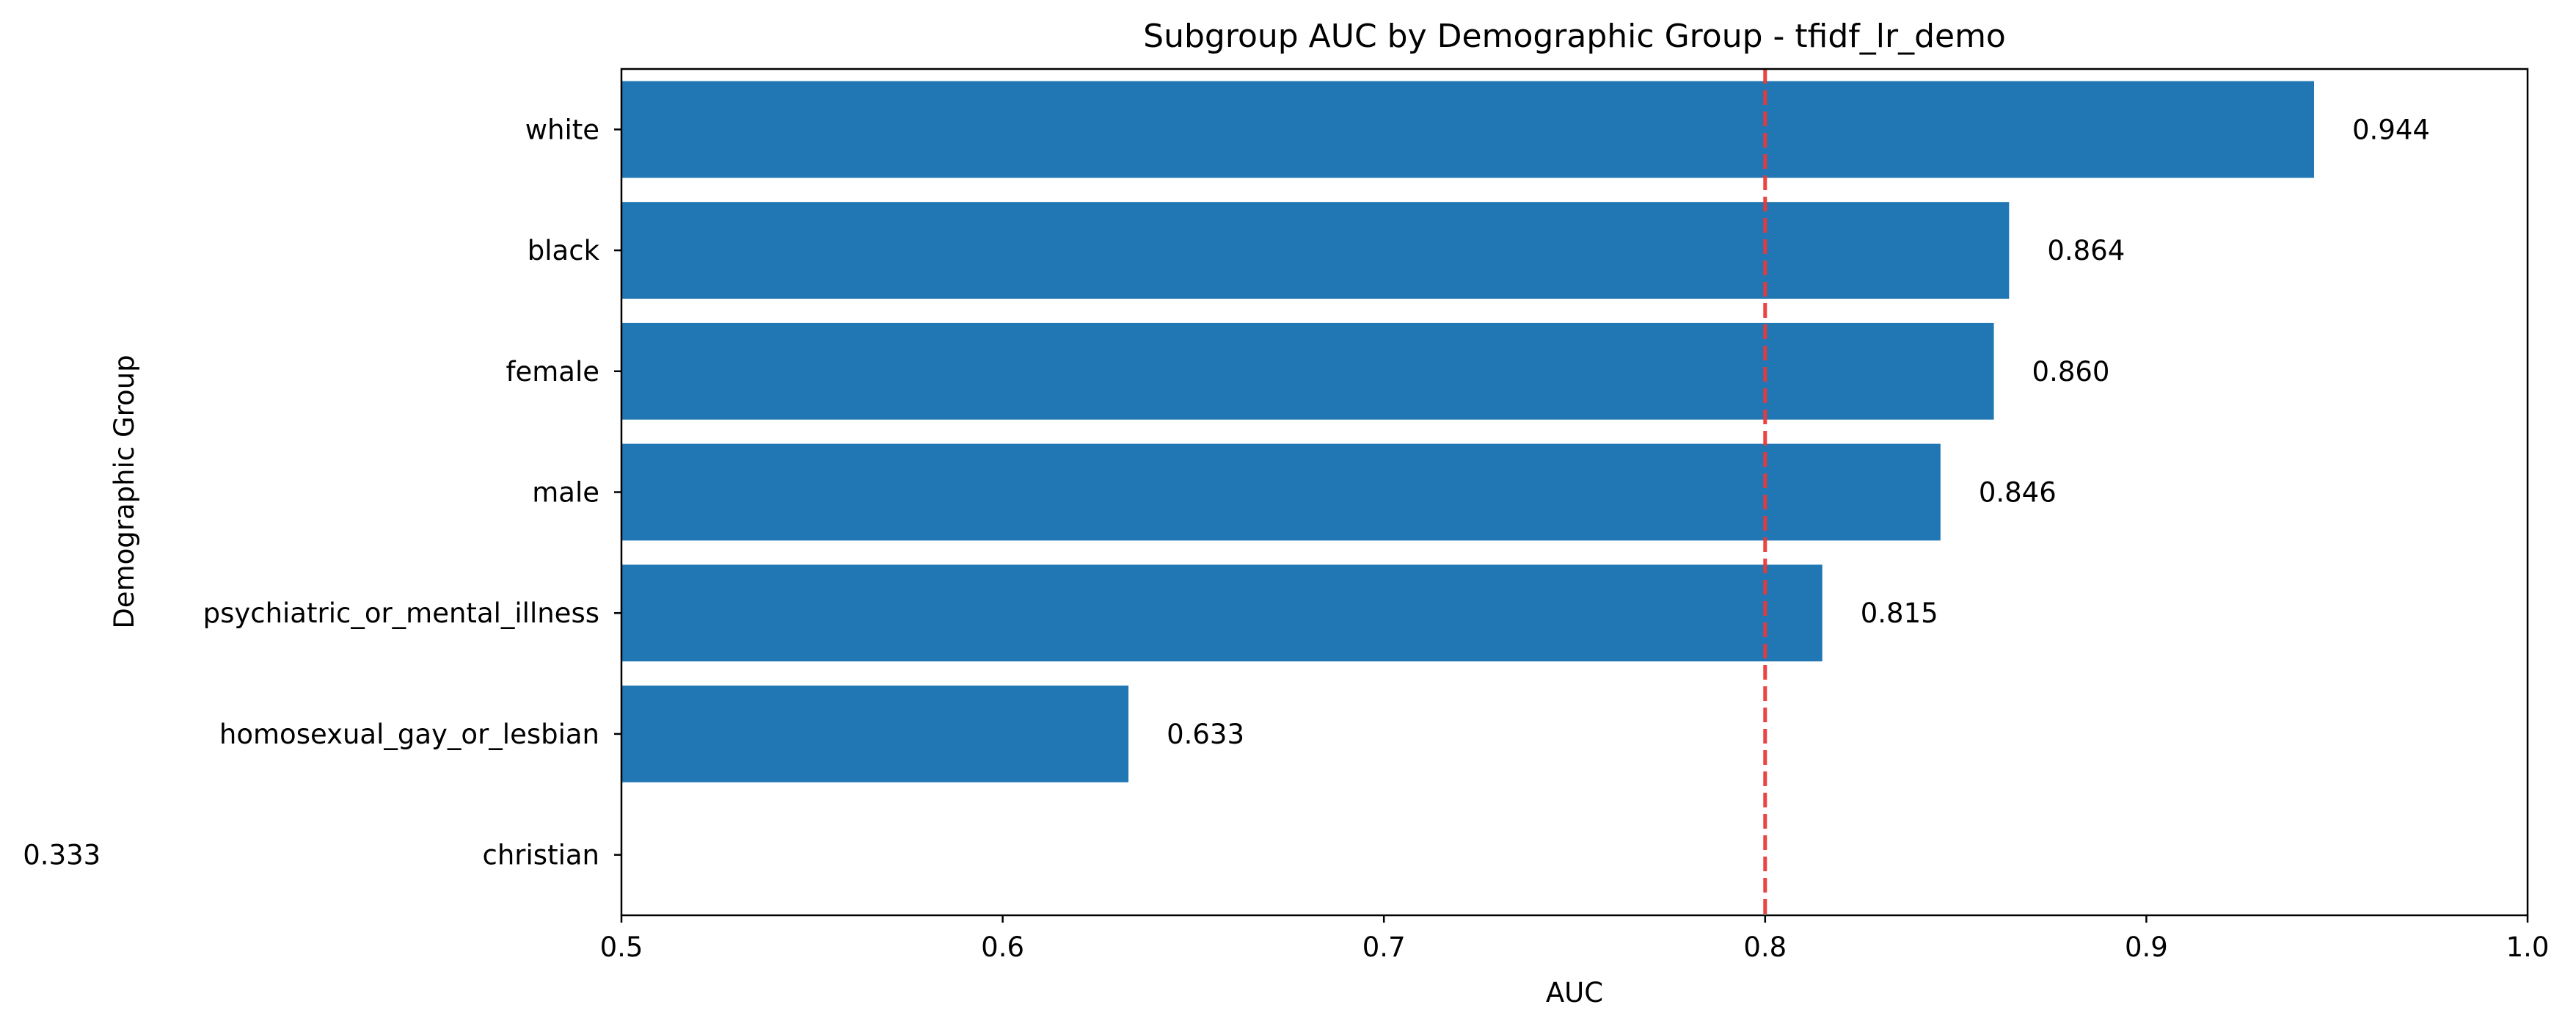 This screenshot has height=1032, width=2576. I want to click on y-tick-label: black, so click(564, 250).